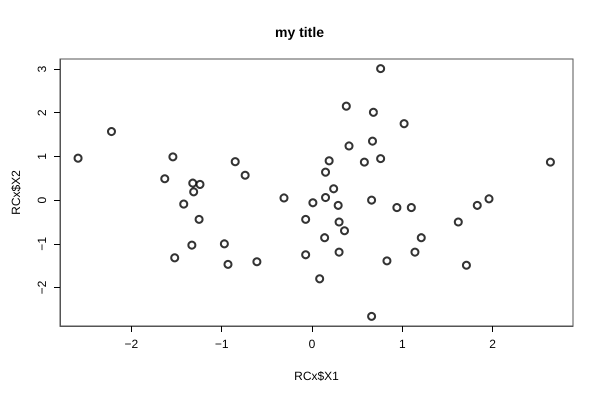 The width and height of the screenshot is (599, 400). What do you see at coordinates (42, 200) in the screenshot?
I see `y-tick-label: 0` at bounding box center [42, 200].